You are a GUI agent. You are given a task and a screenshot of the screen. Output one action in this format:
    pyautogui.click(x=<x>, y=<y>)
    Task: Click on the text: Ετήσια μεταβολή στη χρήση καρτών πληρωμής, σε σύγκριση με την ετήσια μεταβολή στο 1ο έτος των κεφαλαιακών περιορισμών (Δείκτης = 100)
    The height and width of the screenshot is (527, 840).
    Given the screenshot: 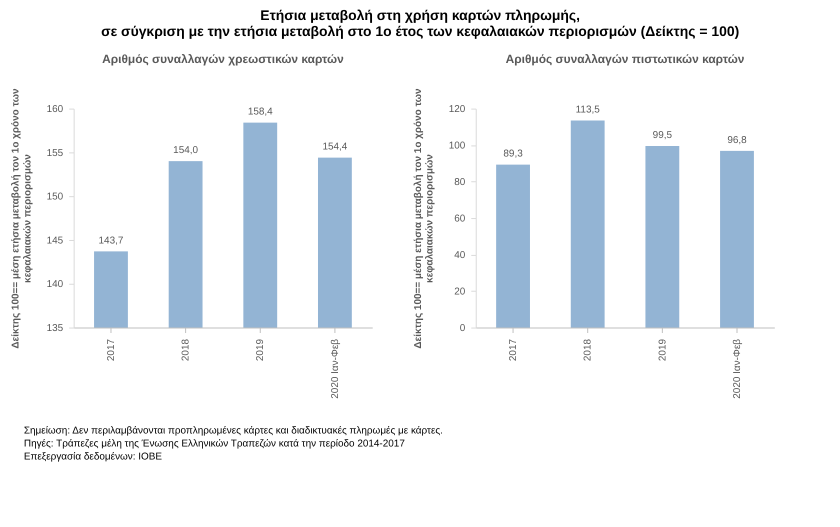 What is the action you would take?
    pyautogui.click(x=420, y=23)
    